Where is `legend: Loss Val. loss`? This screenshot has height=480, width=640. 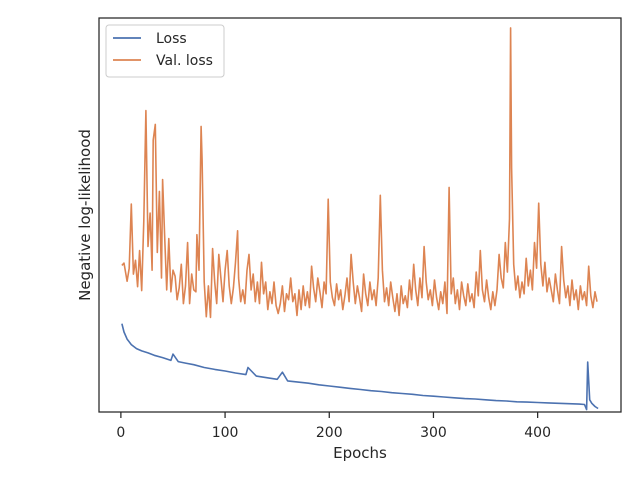 legend: Loss Val. loss is located at coordinates (165, 51).